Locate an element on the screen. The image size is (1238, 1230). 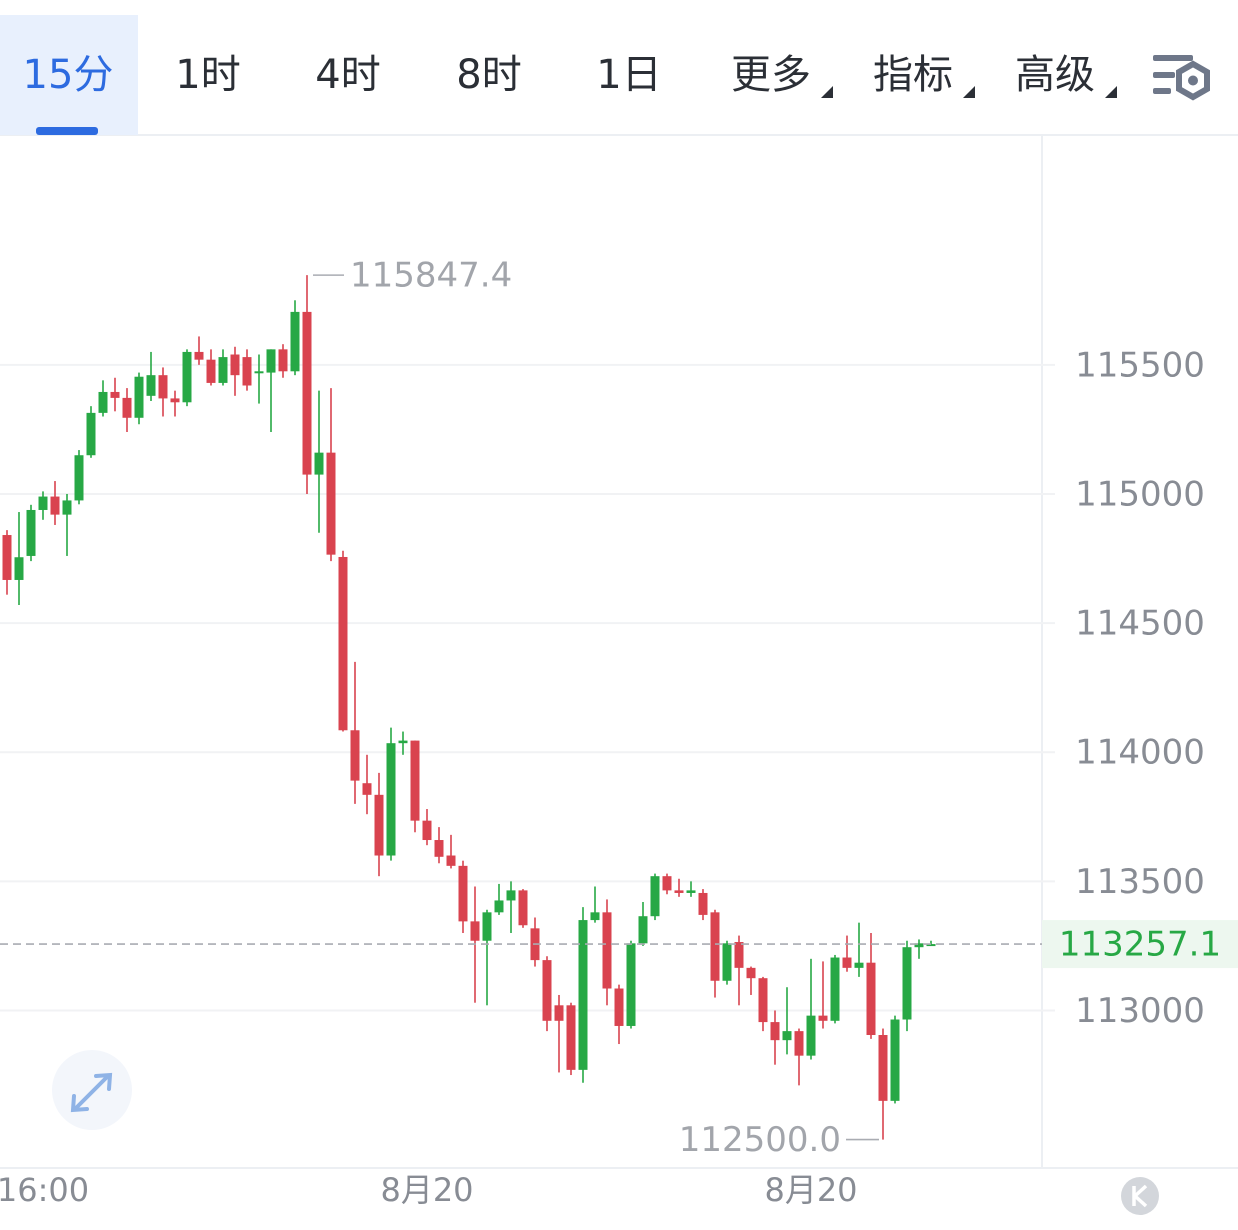
expand-arrows is located at coordinates (91, 1092).